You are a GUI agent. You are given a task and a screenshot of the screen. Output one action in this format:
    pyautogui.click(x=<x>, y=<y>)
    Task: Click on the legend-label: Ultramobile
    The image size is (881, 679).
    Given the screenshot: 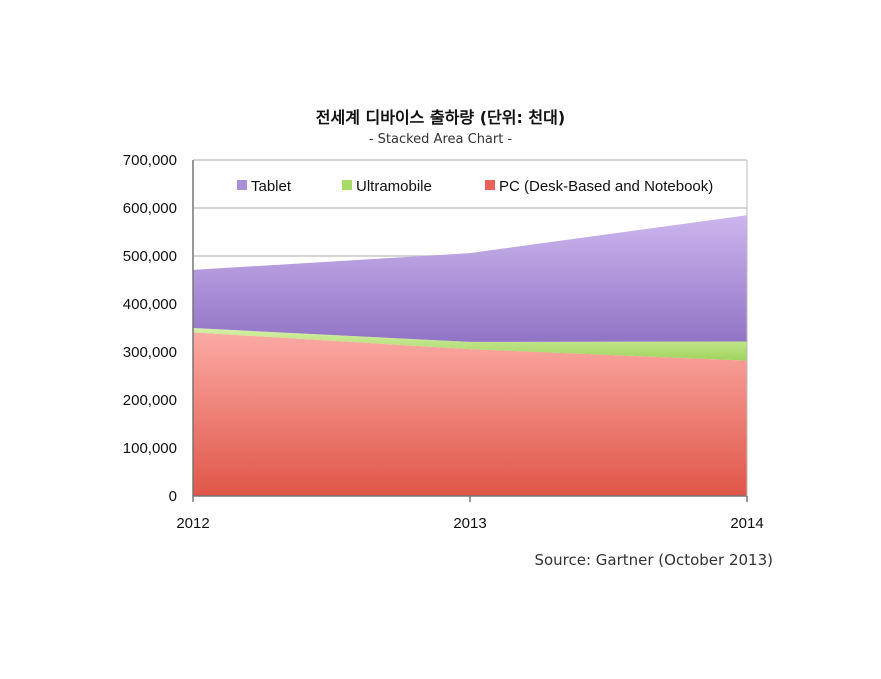 What is the action you would take?
    pyautogui.click(x=394, y=186)
    